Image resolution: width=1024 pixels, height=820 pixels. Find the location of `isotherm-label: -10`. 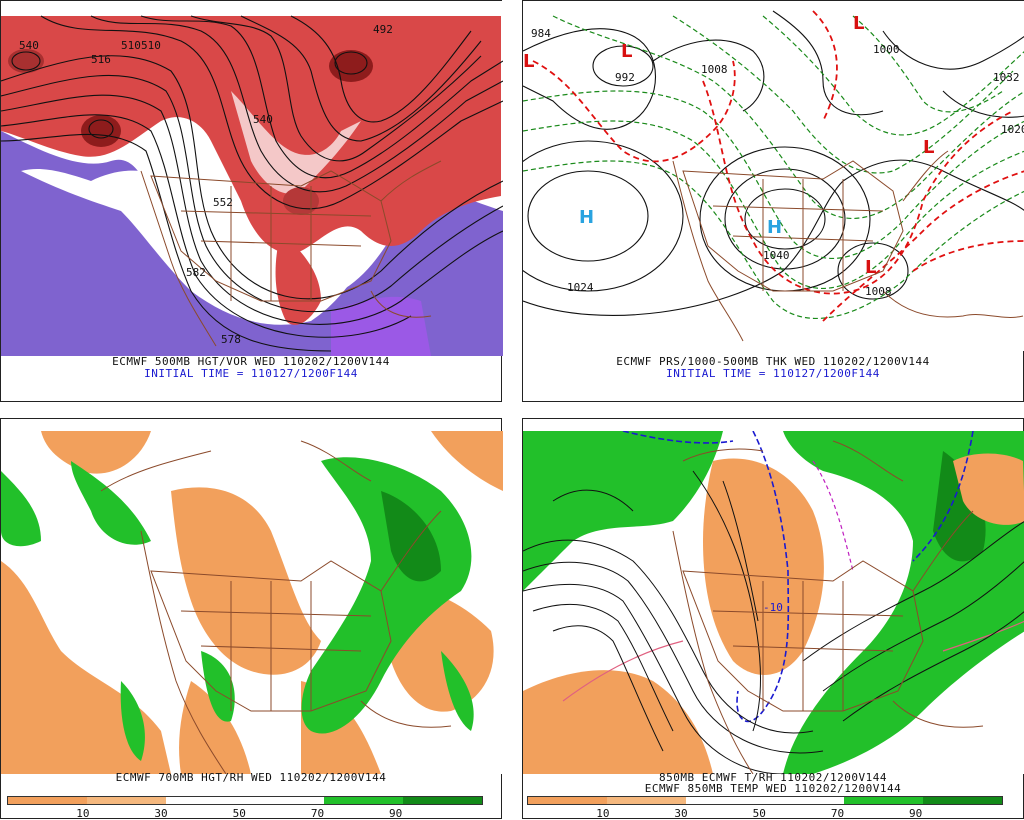

isotherm-label: -10 is located at coordinates (773, 607).